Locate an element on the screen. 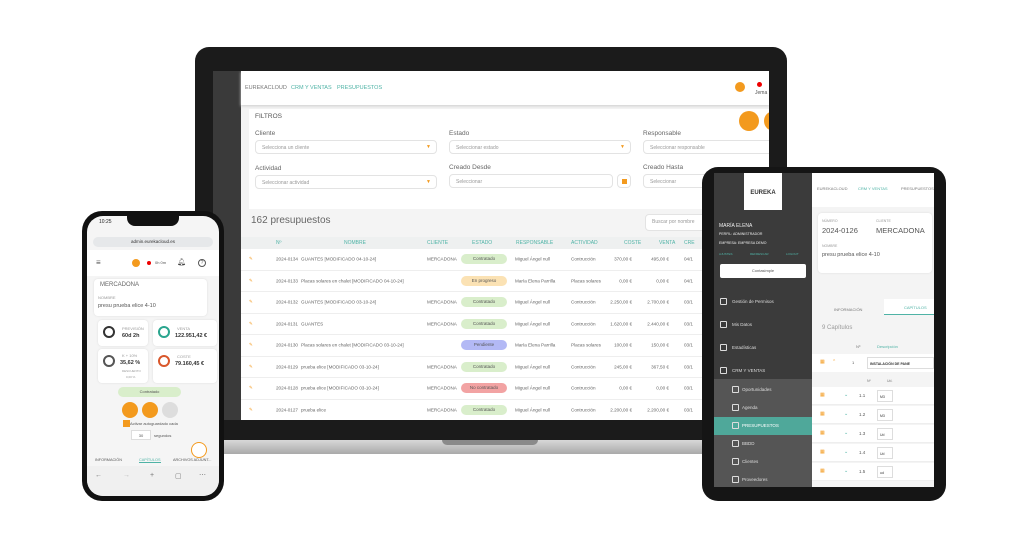  chapter-desc-input: INSTALACIÓN DE PANE is located at coordinates (900, 363).